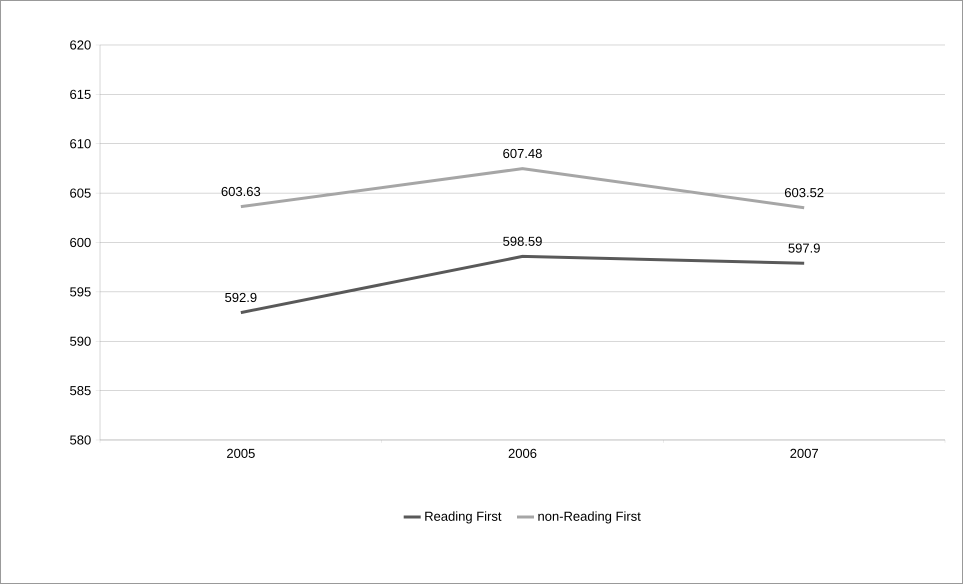 Image resolution: width=963 pixels, height=584 pixels. Describe the element at coordinates (522, 153) in the screenshot. I see `data-label: 607.48` at that location.